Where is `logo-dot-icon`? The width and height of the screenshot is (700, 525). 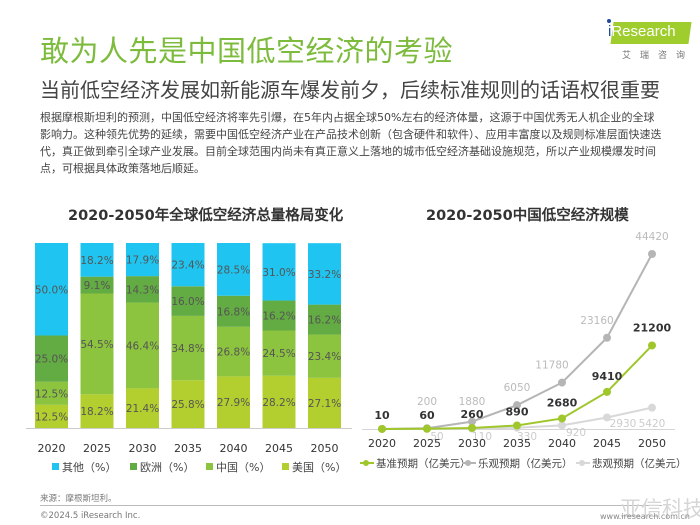 logo-dot-icon is located at coordinates (609, 21).